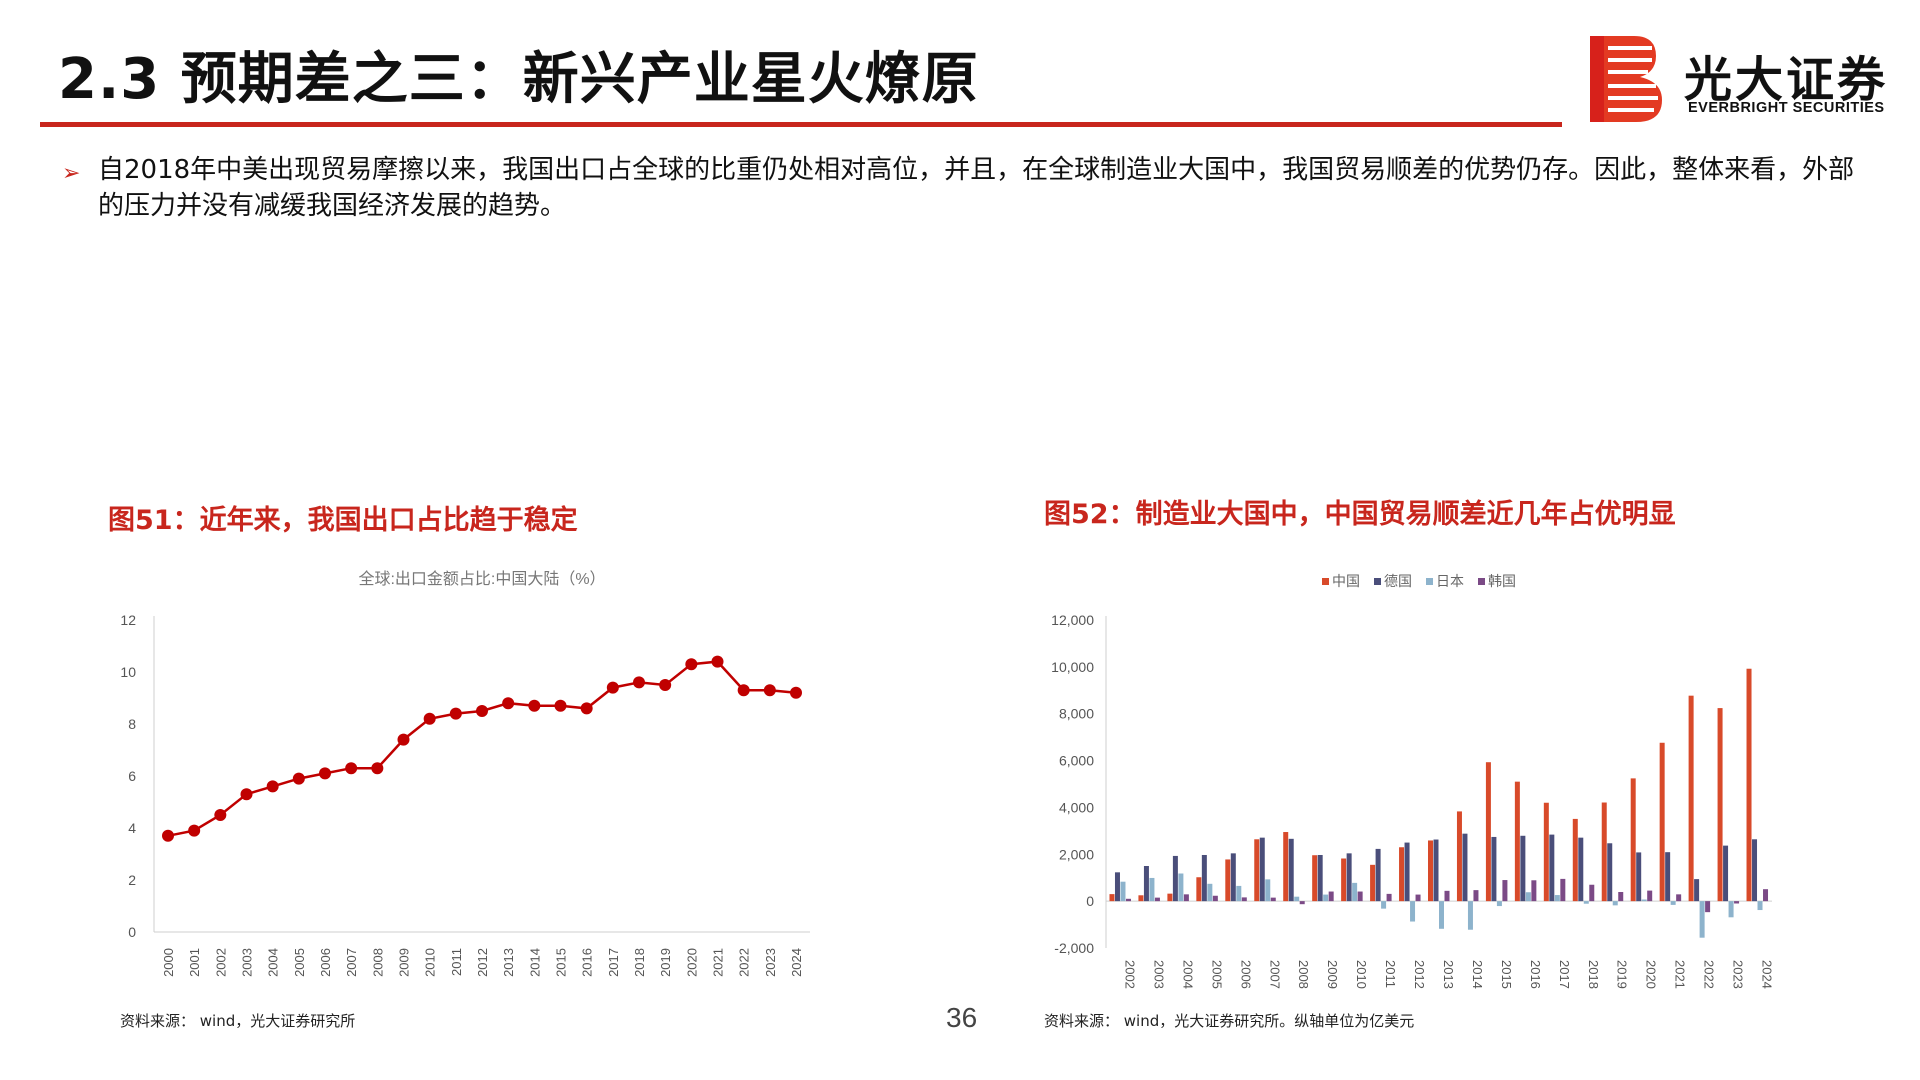 This screenshot has height=1080, width=1920. What do you see at coordinates (325, 962) in the screenshot?
I see `x-tick-label: 2006` at bounding box center [325, 962].